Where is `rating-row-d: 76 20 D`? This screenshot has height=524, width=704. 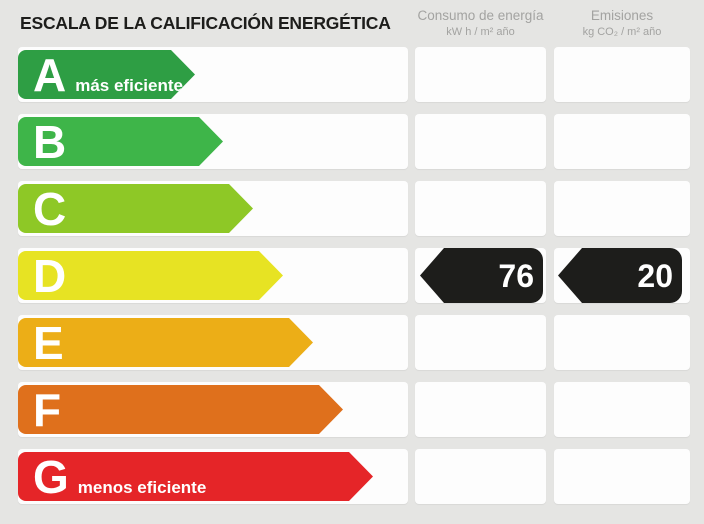
rating-row-d: 76 20 D is located at coordinates (352, 275).